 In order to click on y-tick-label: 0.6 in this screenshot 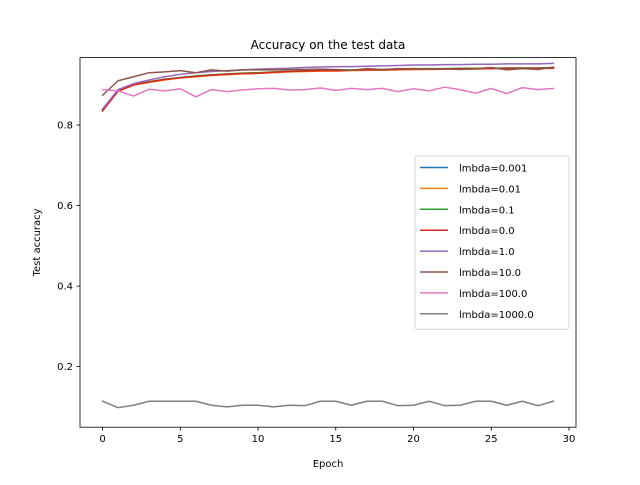, I will do `click(65, 206)`.